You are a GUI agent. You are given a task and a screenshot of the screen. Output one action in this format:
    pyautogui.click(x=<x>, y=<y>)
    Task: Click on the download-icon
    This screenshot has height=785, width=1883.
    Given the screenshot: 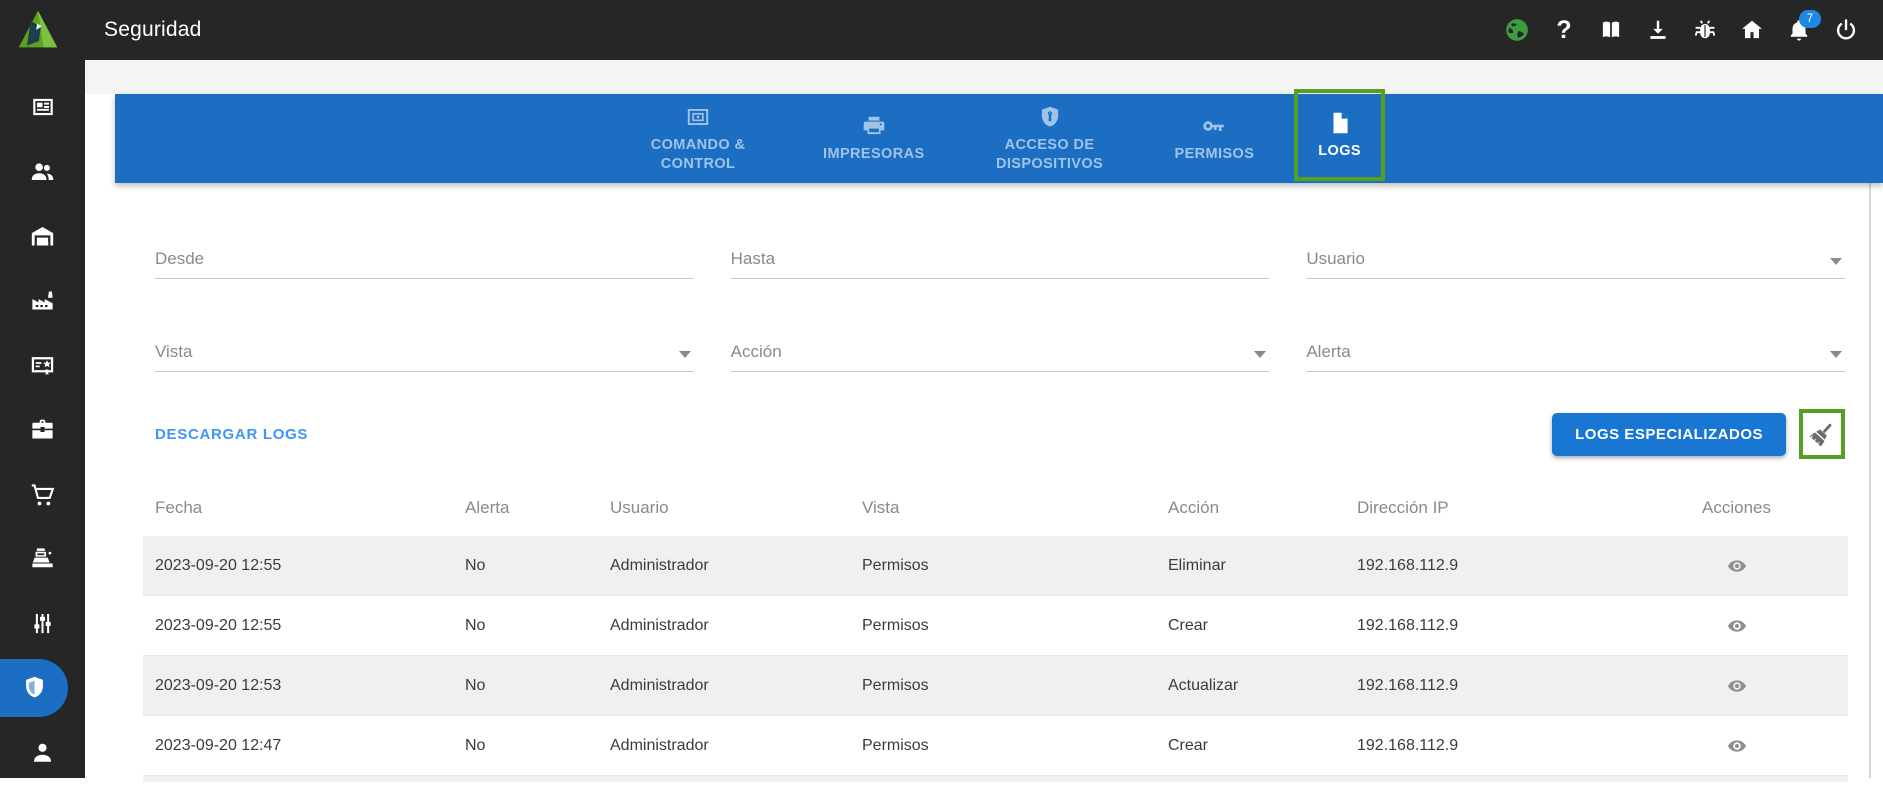 What is the action you would take?
    pyautogui.click(x=1658, y=30)
    